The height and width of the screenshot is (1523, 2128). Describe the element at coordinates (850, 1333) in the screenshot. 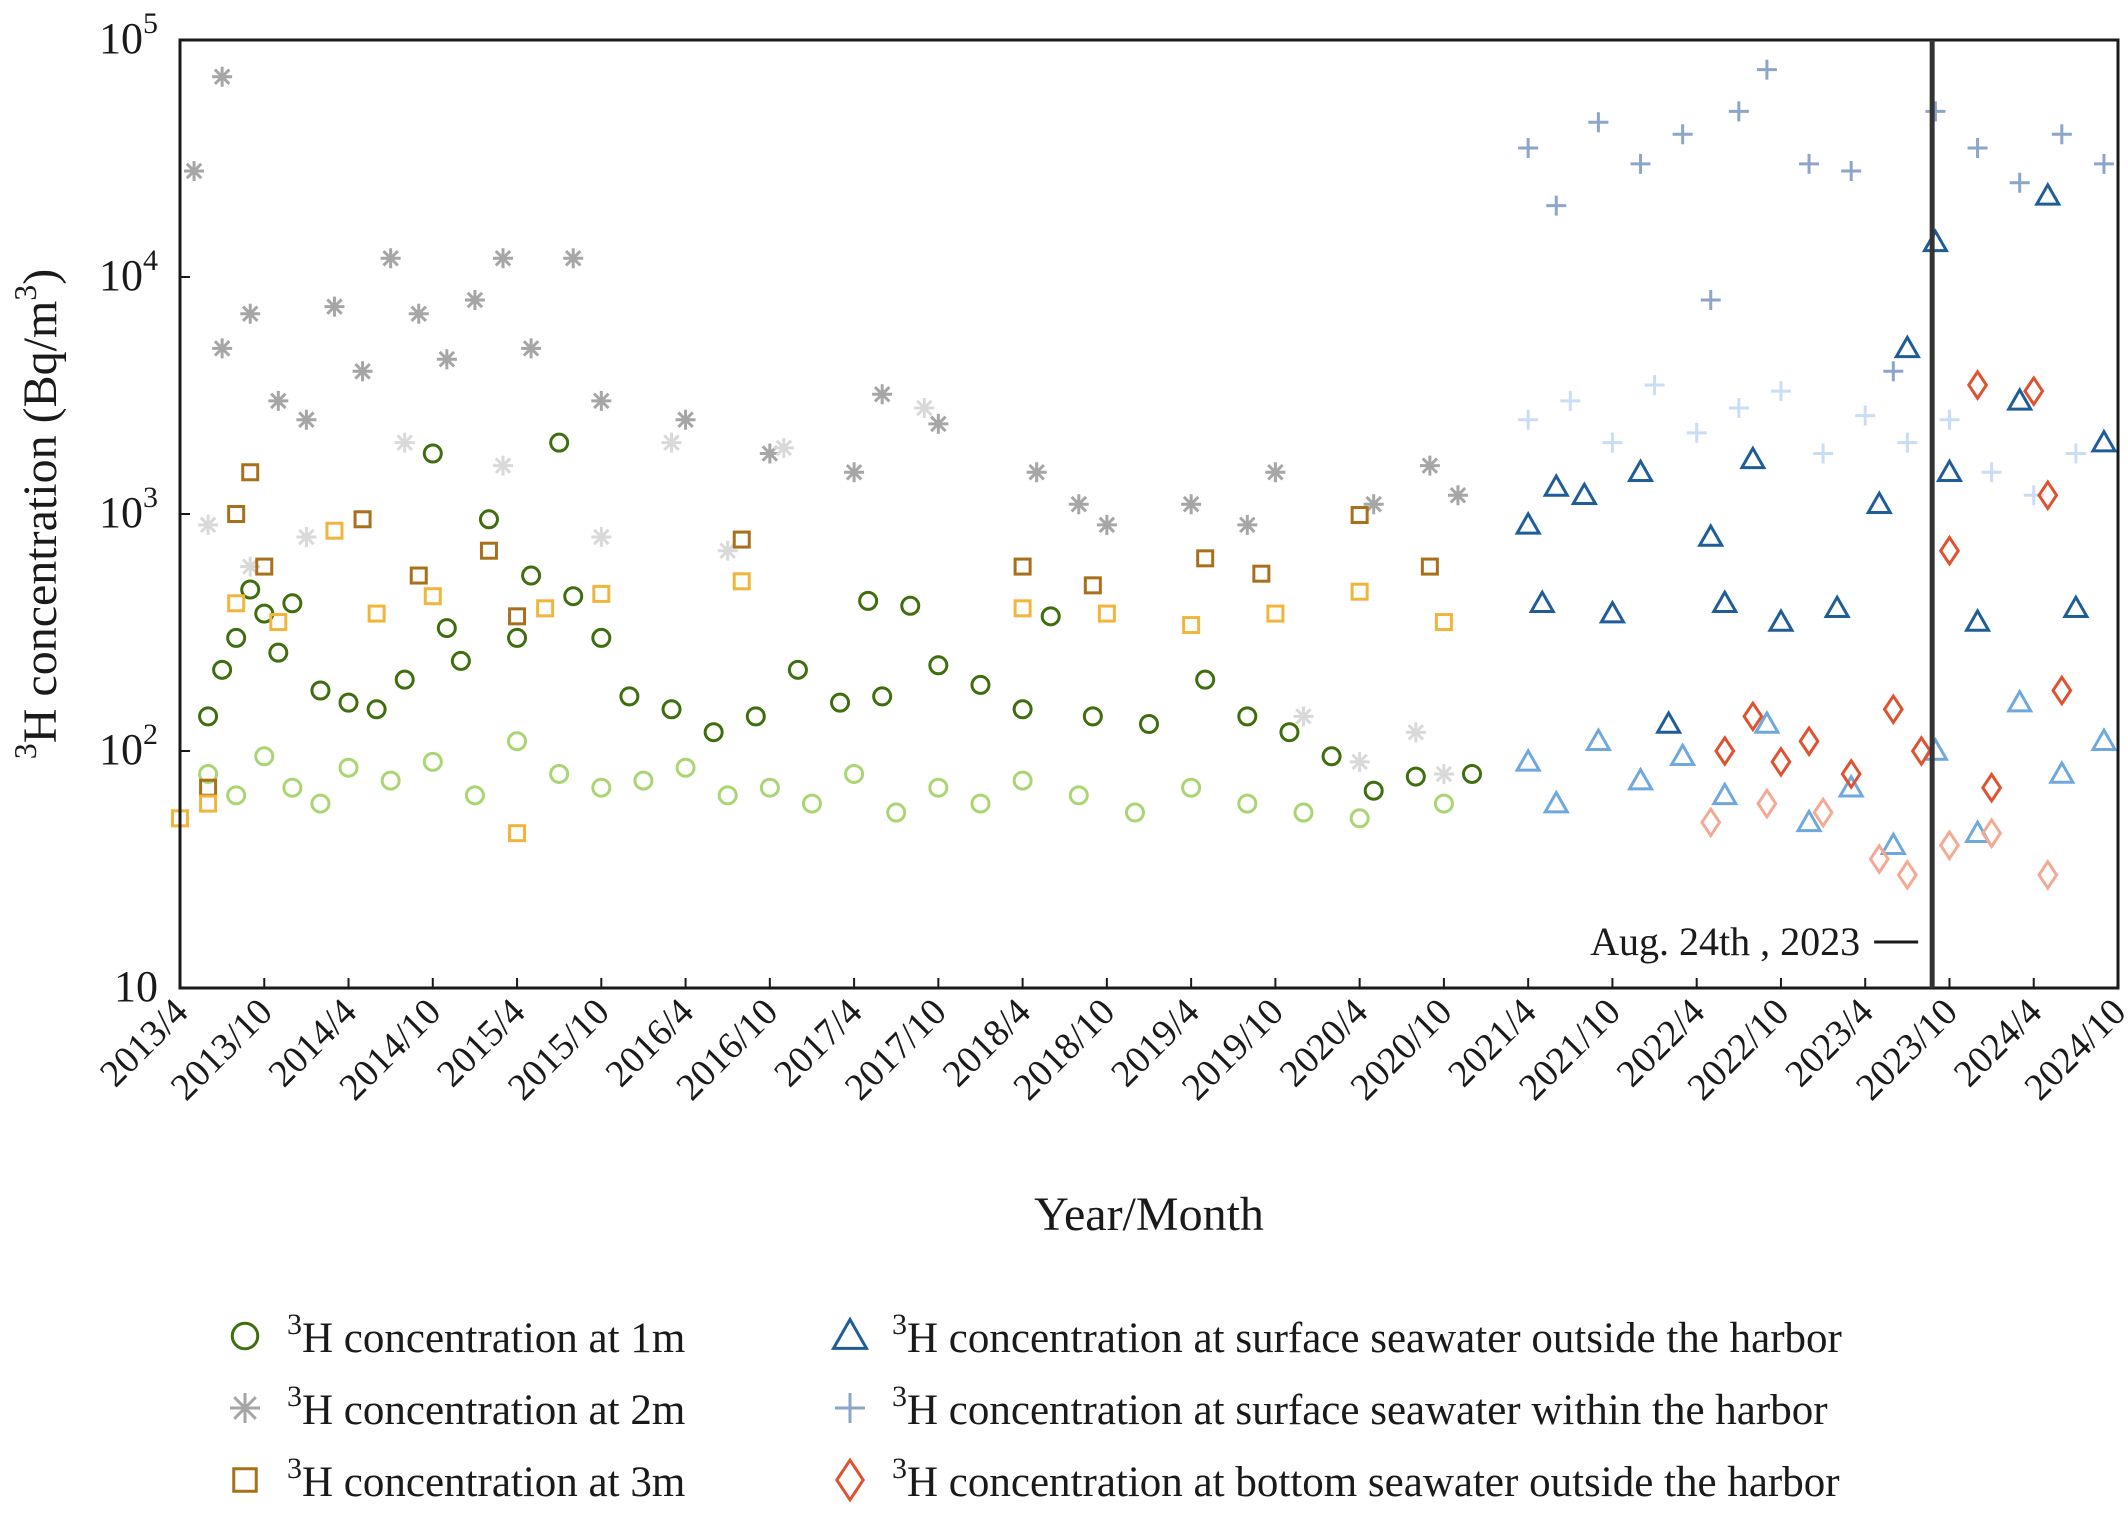

I see `legend-marker-triangle` at that location.